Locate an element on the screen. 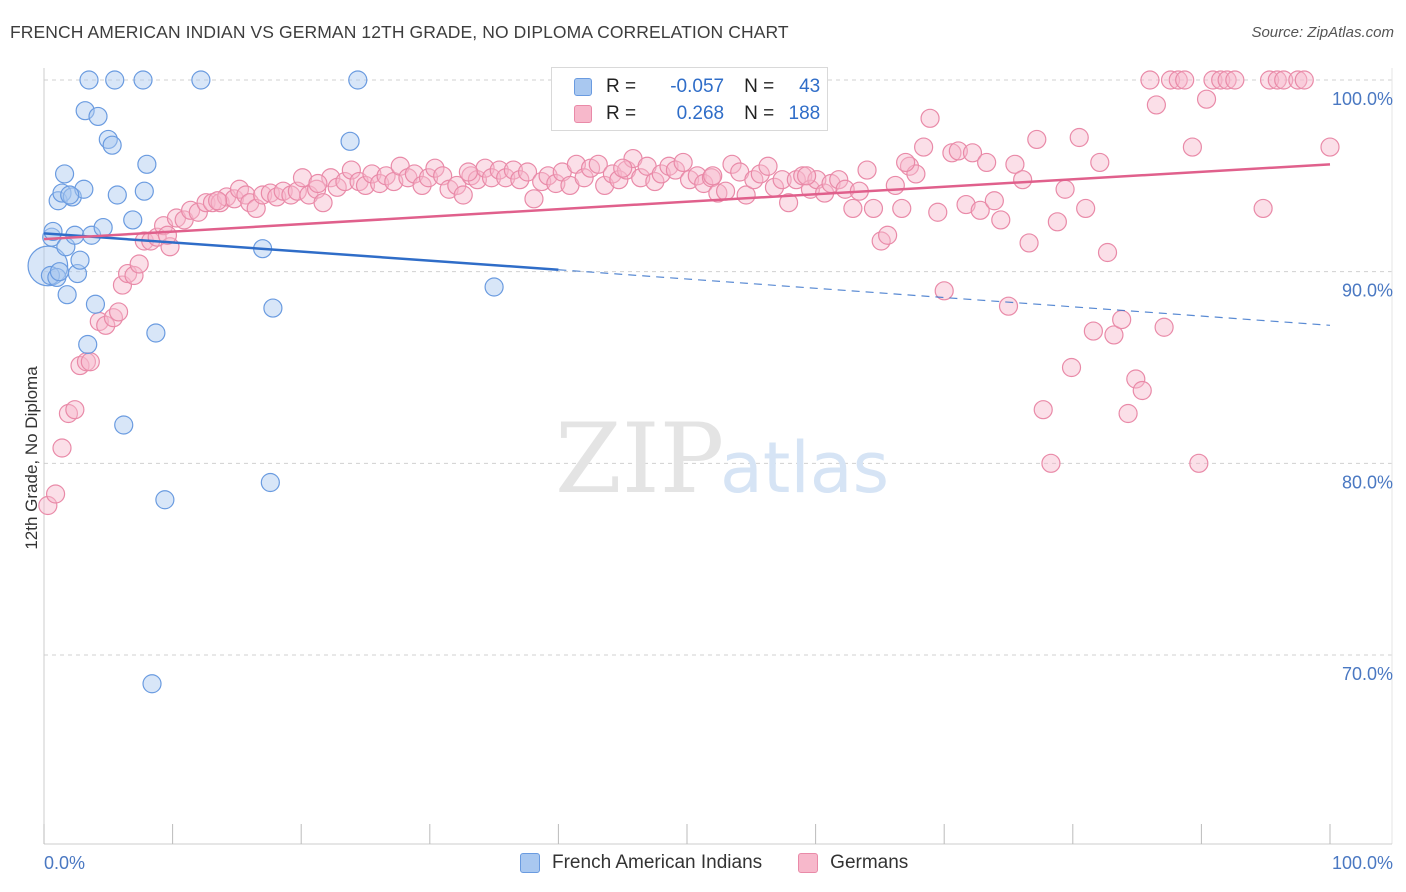  y-tick-label: 80.0% is located at coordinates (1367, 482).